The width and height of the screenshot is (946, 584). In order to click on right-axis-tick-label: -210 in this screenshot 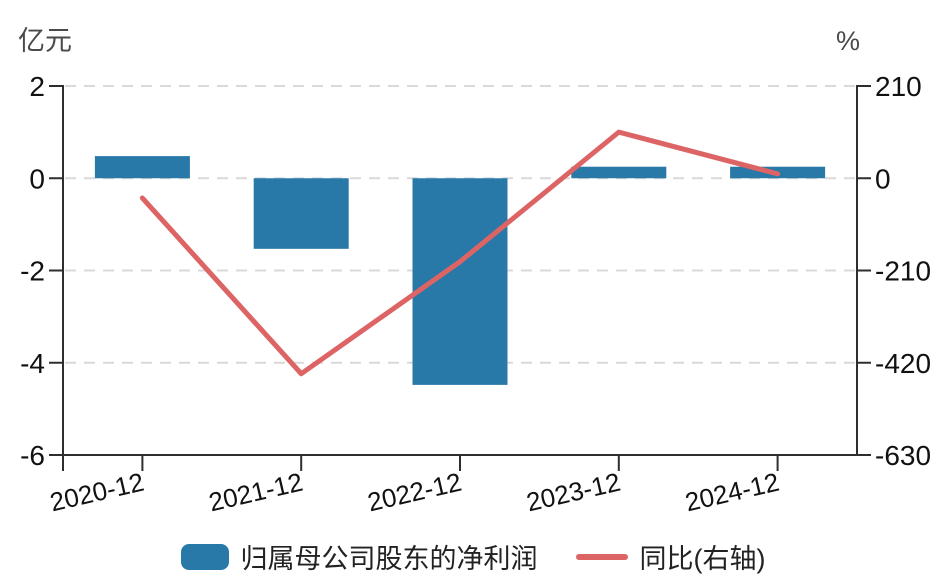, I will do `click(903, 271)`.